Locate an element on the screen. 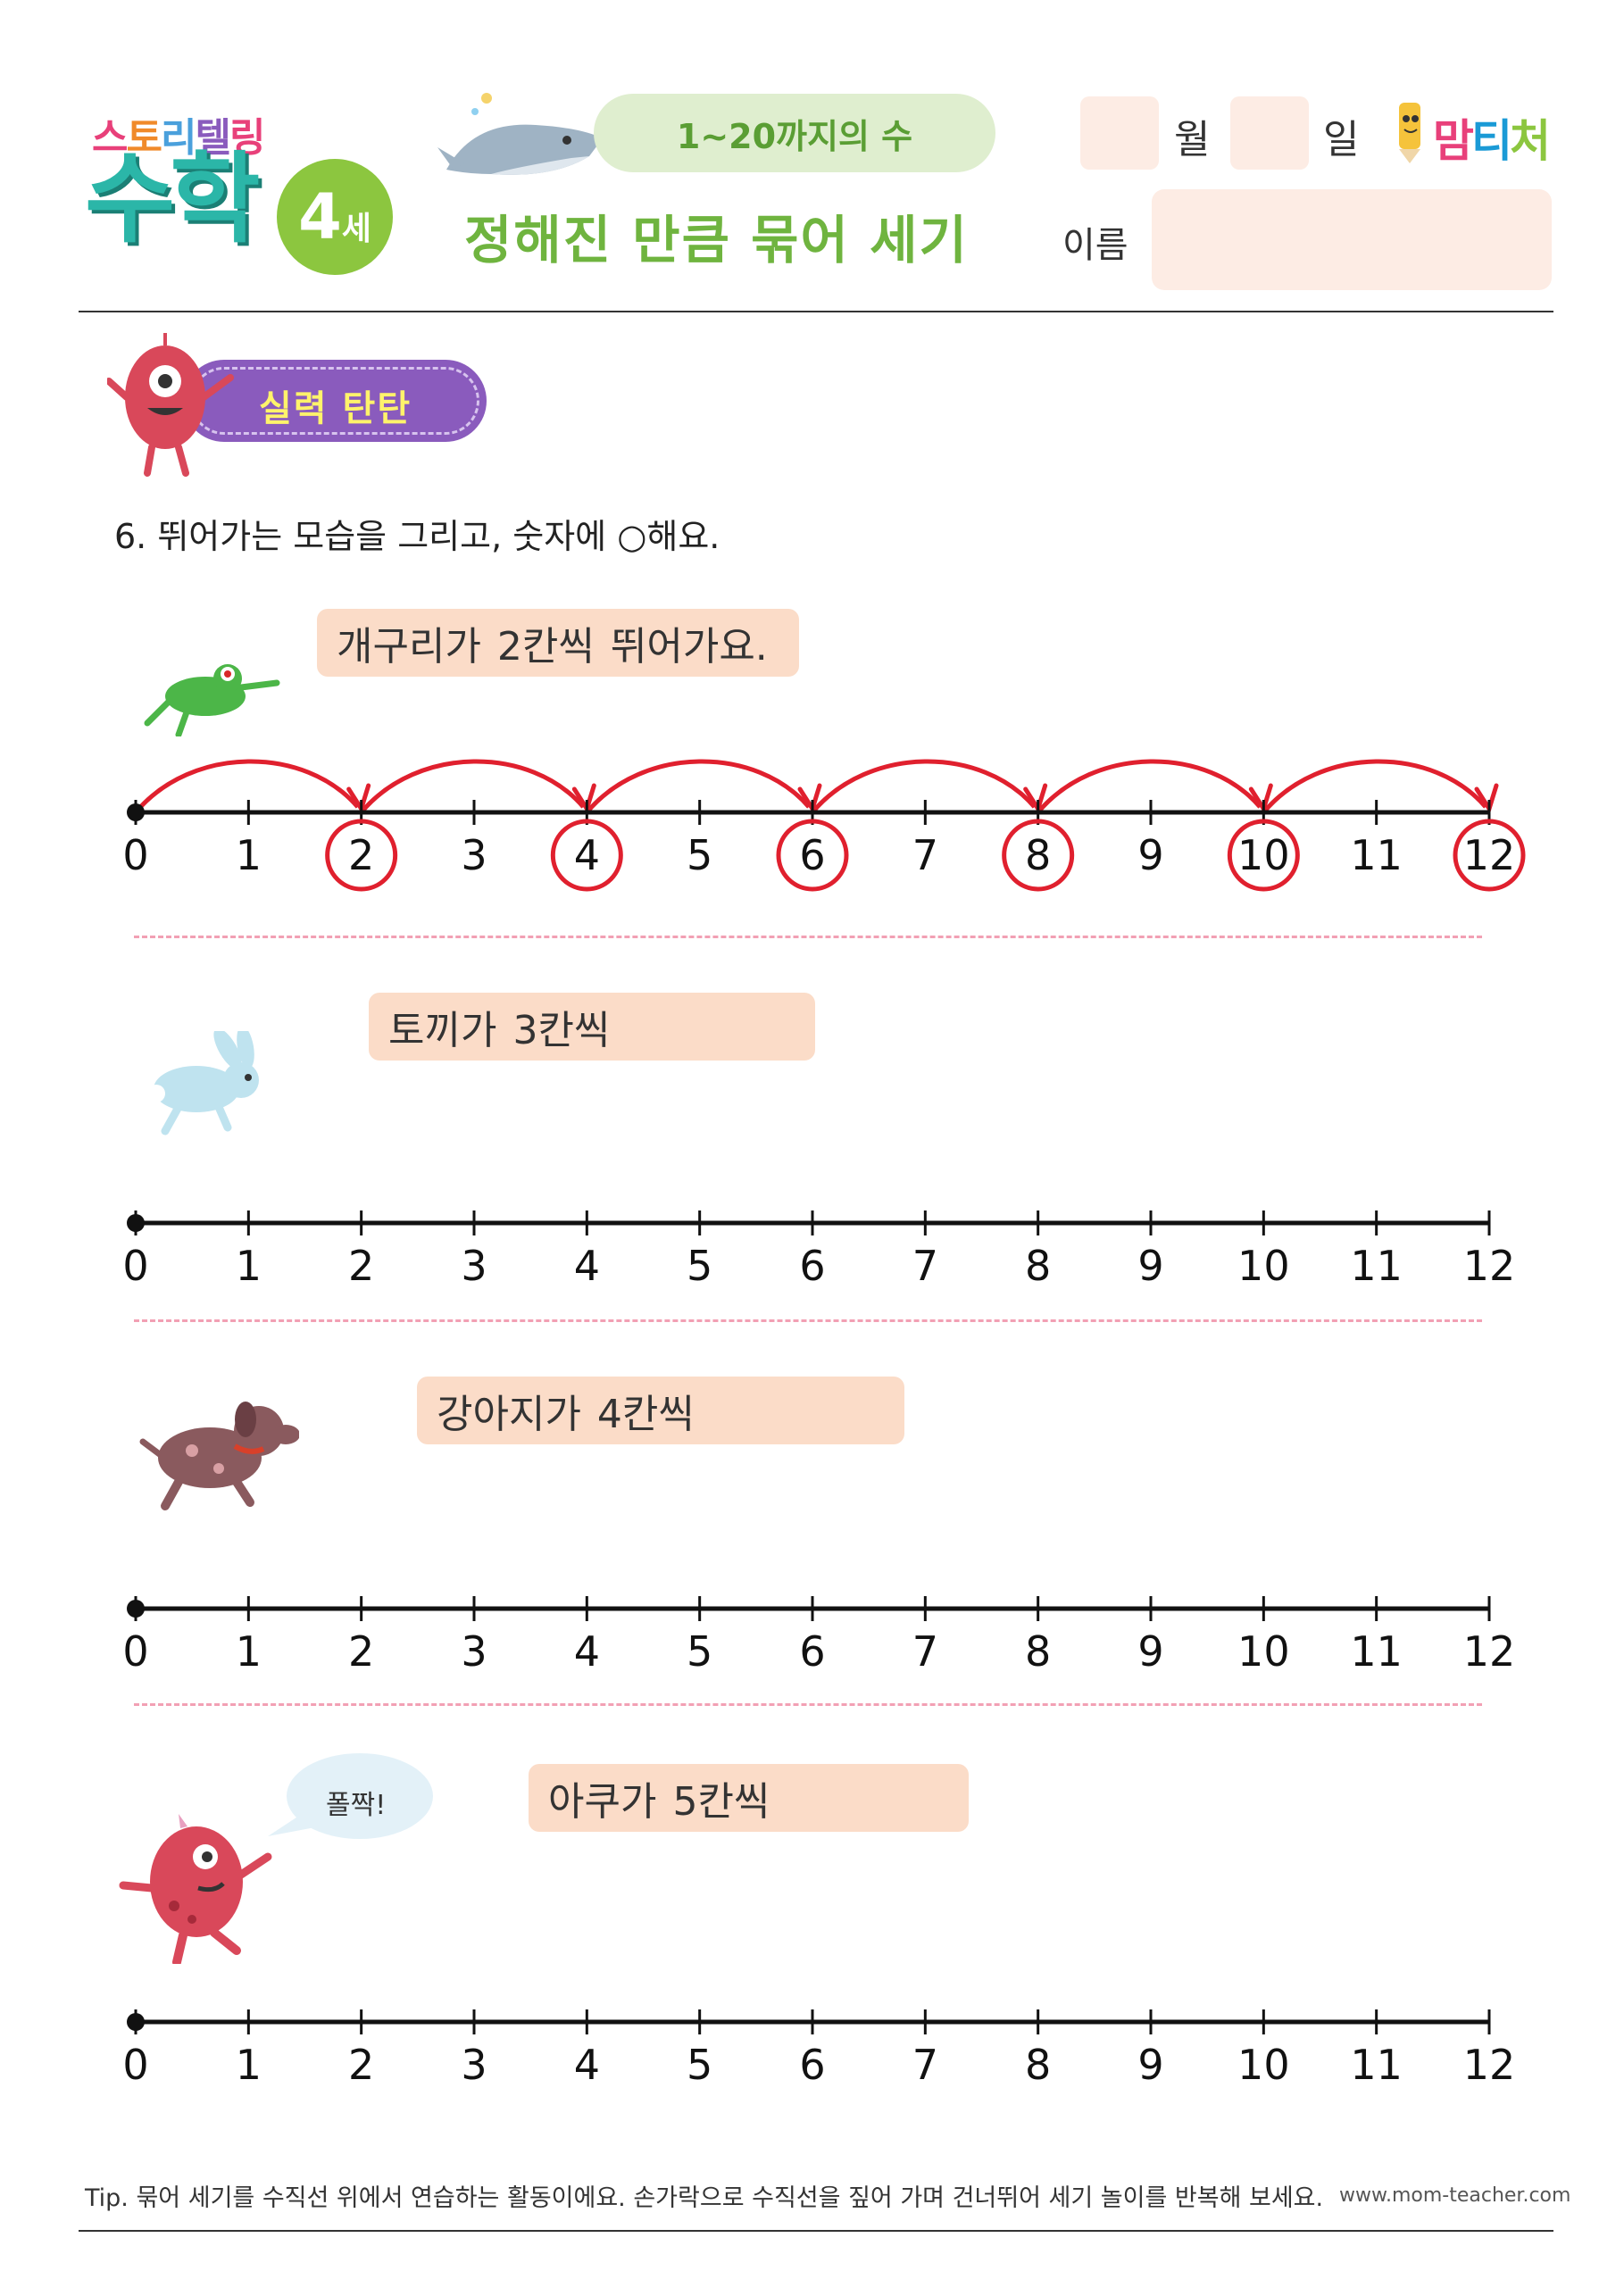  section-label: 실력 탄탄 is located at coordinates (335, 408).